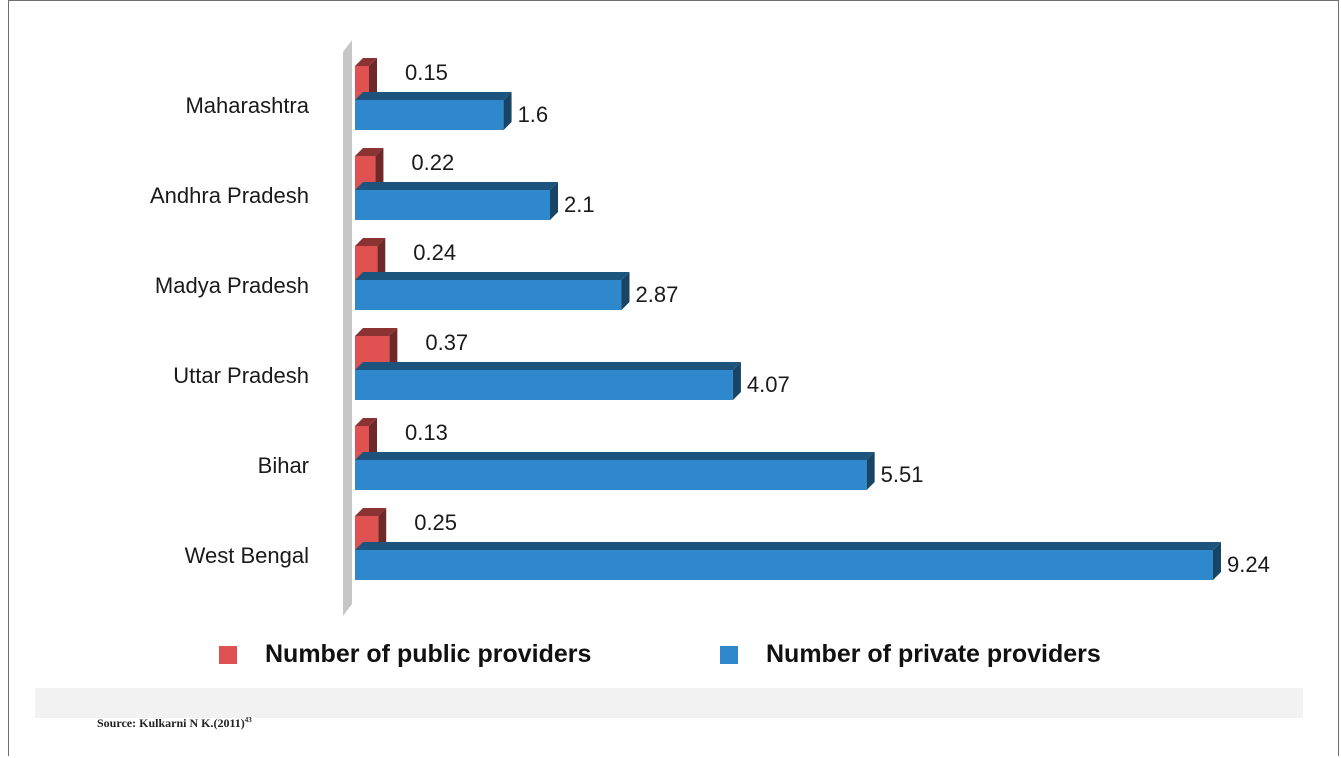 The image size is (1341, 758). What do you see at coordinates (446, 342) in the screenshot?
I see `public-value-label: 0.37` at bounding box center [446, 342].